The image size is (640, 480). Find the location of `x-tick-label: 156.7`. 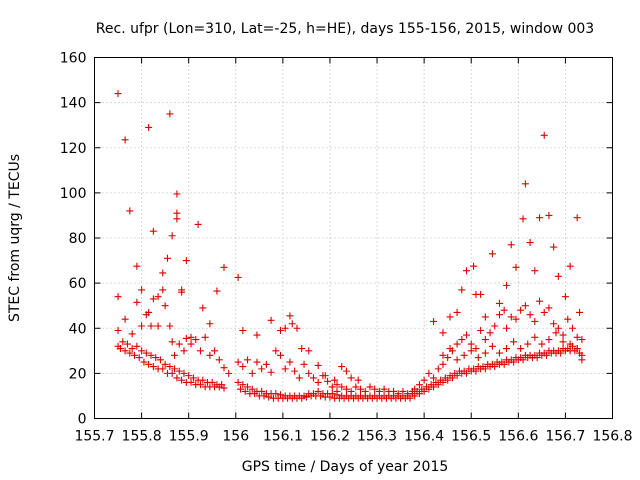

x-tick-label: 156.7 is located at coordinates (565, 437).